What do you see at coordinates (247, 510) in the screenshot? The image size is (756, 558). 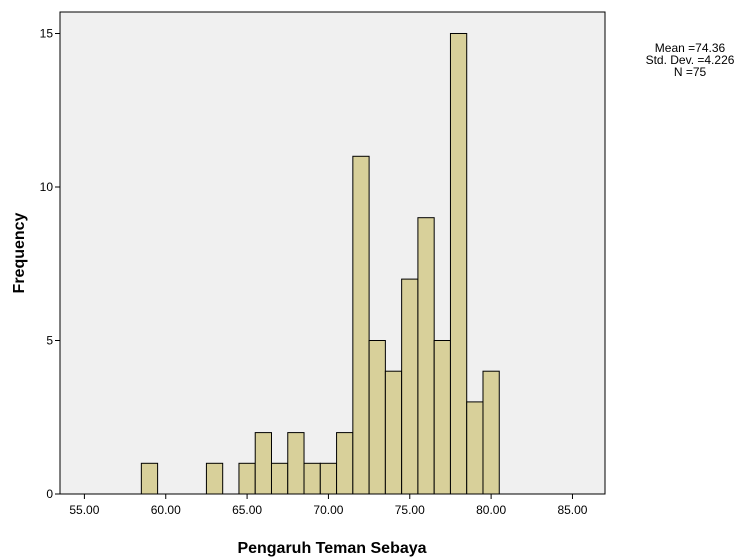 I see `x-tick-label: 65.00` at bounding box center [247, 510].